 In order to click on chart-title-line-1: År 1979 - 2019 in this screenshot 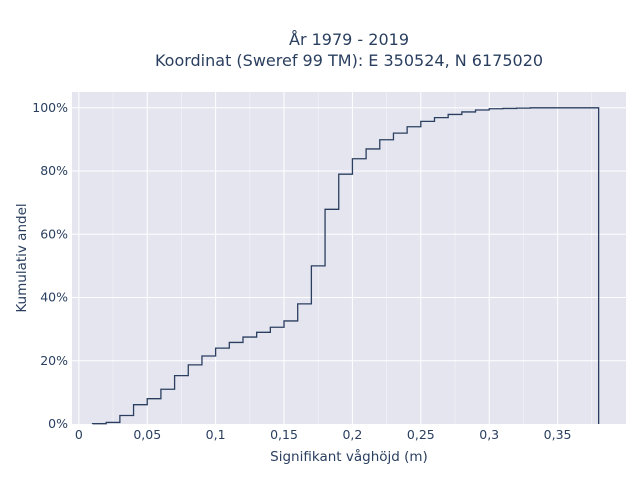, I will do `click(349, 39)`.